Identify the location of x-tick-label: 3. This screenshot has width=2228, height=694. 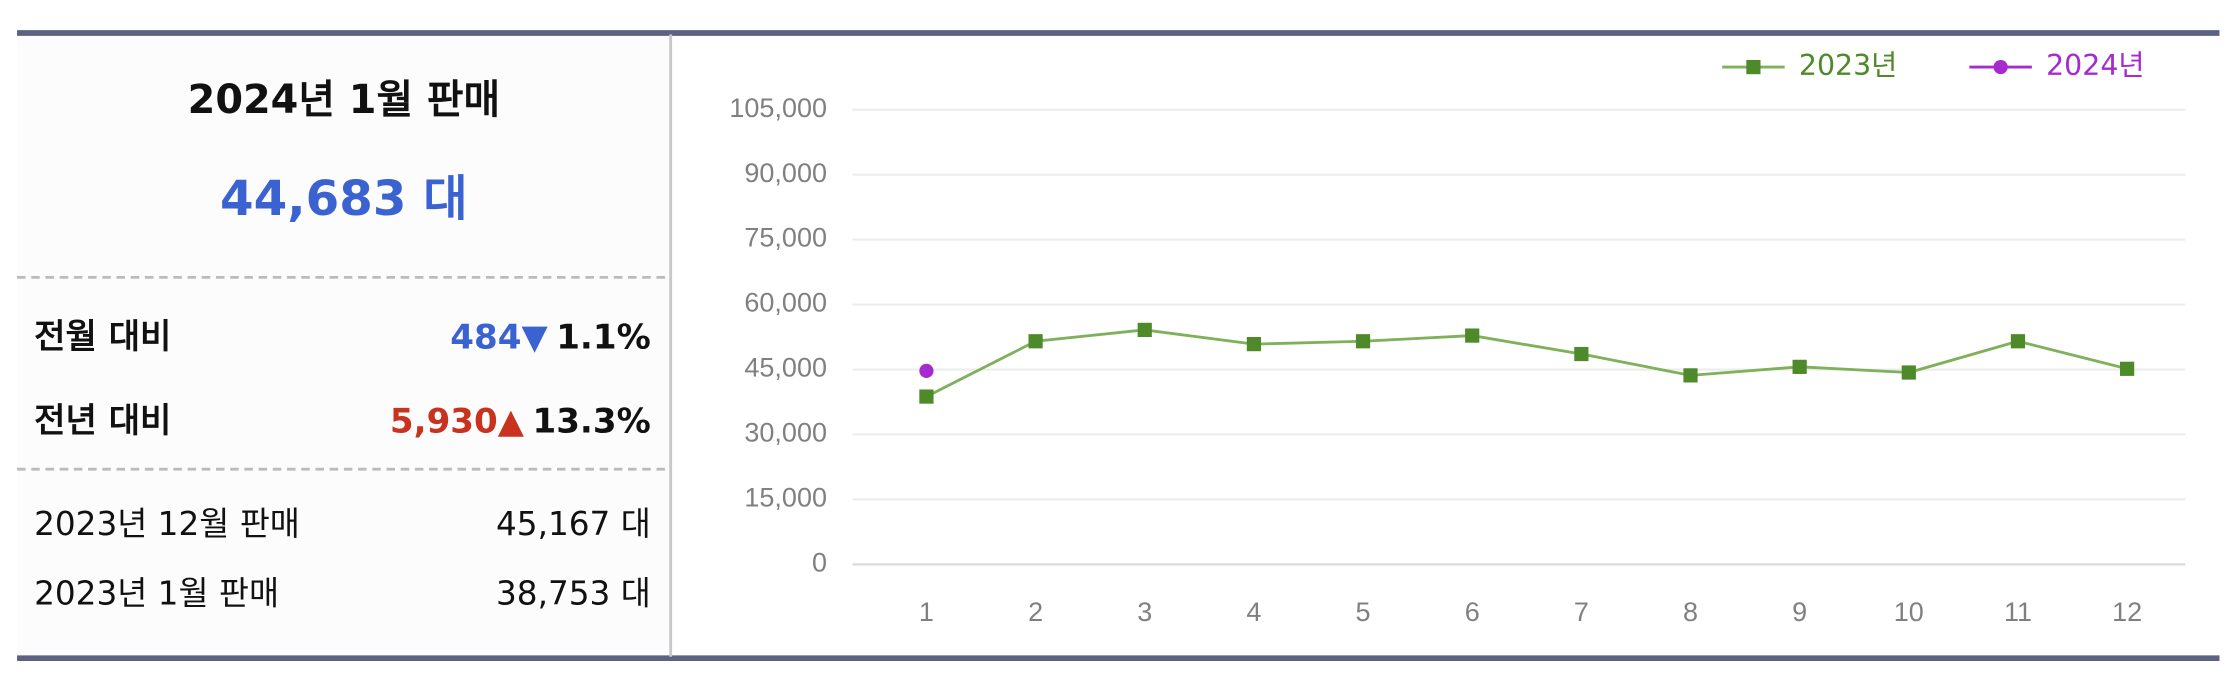
(1144, 612).